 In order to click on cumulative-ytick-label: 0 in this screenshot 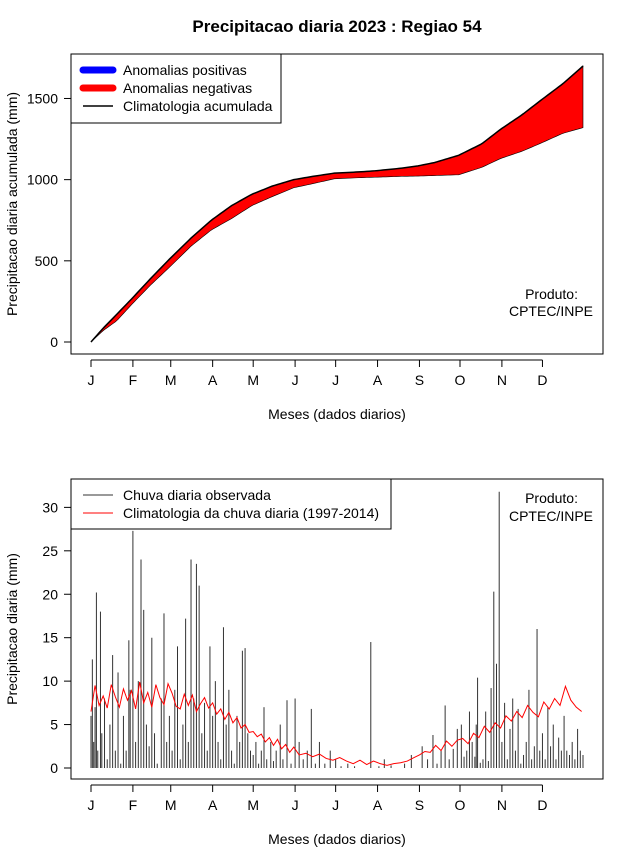, I will do `click(54, 342)`.